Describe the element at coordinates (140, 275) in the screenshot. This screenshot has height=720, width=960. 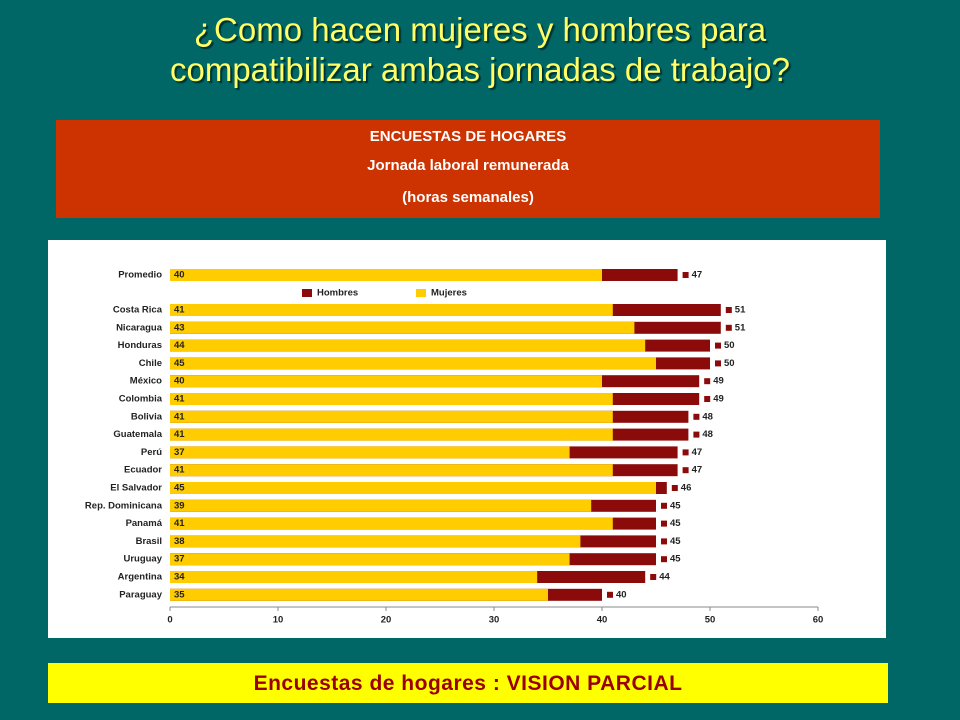
I see `category-label: Promedio` at that location.